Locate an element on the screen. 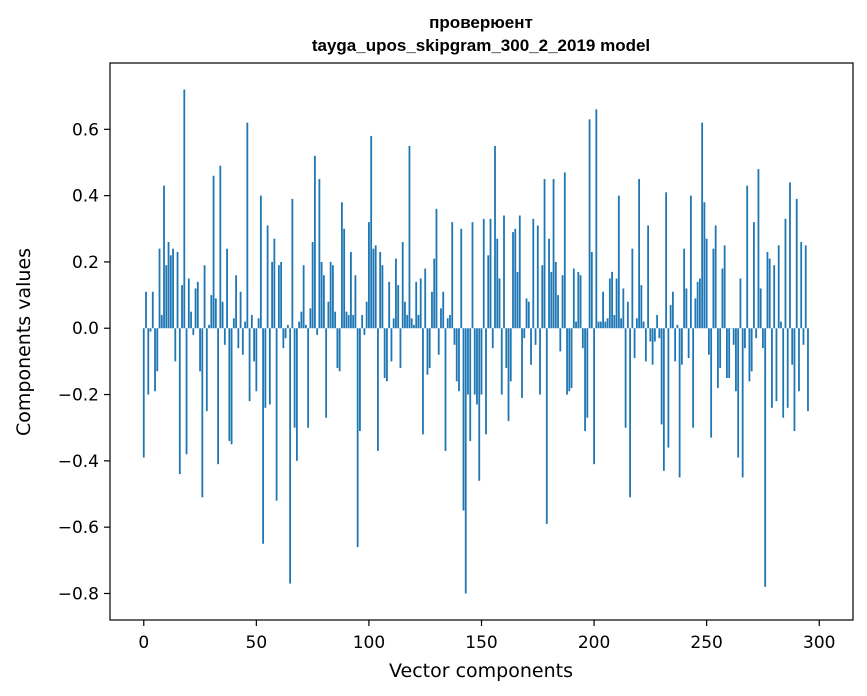 The height and width of the screenshot is (696, 867). y-tick-label: 0.2 is located at coordinates (85, 263).